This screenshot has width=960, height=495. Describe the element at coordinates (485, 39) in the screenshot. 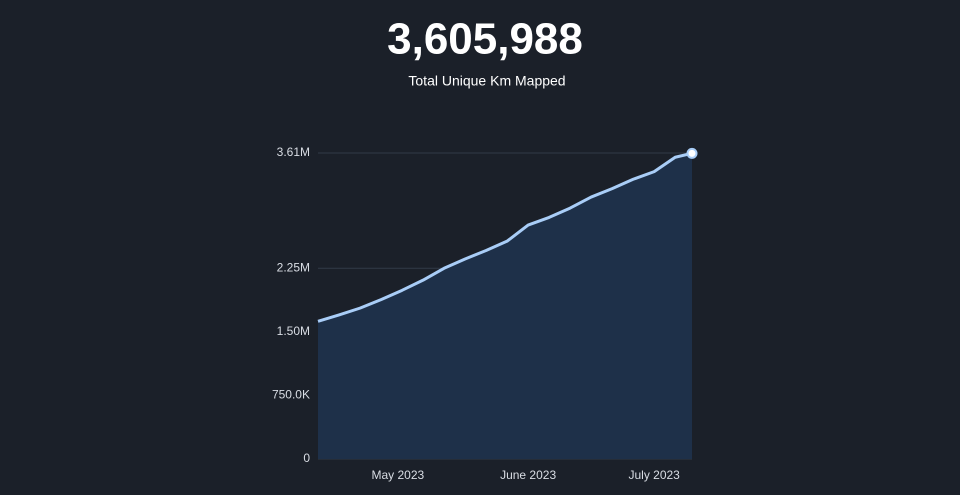

I see `headline-value: 3,605,988` at that location.